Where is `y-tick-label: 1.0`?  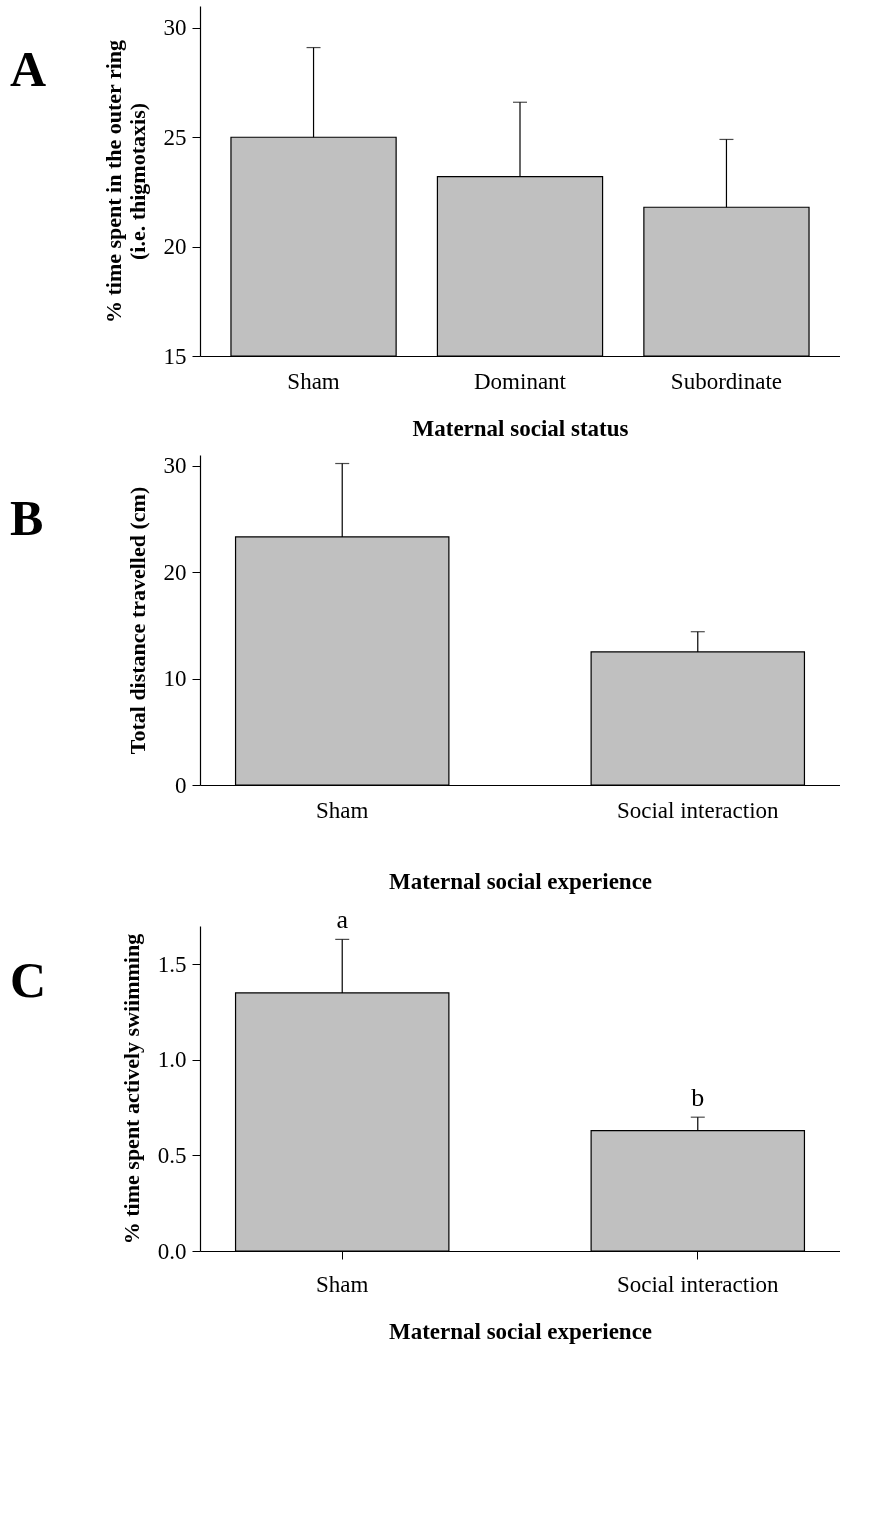 y-tick-label: 1.0 is located at coordinates (172, 1060).